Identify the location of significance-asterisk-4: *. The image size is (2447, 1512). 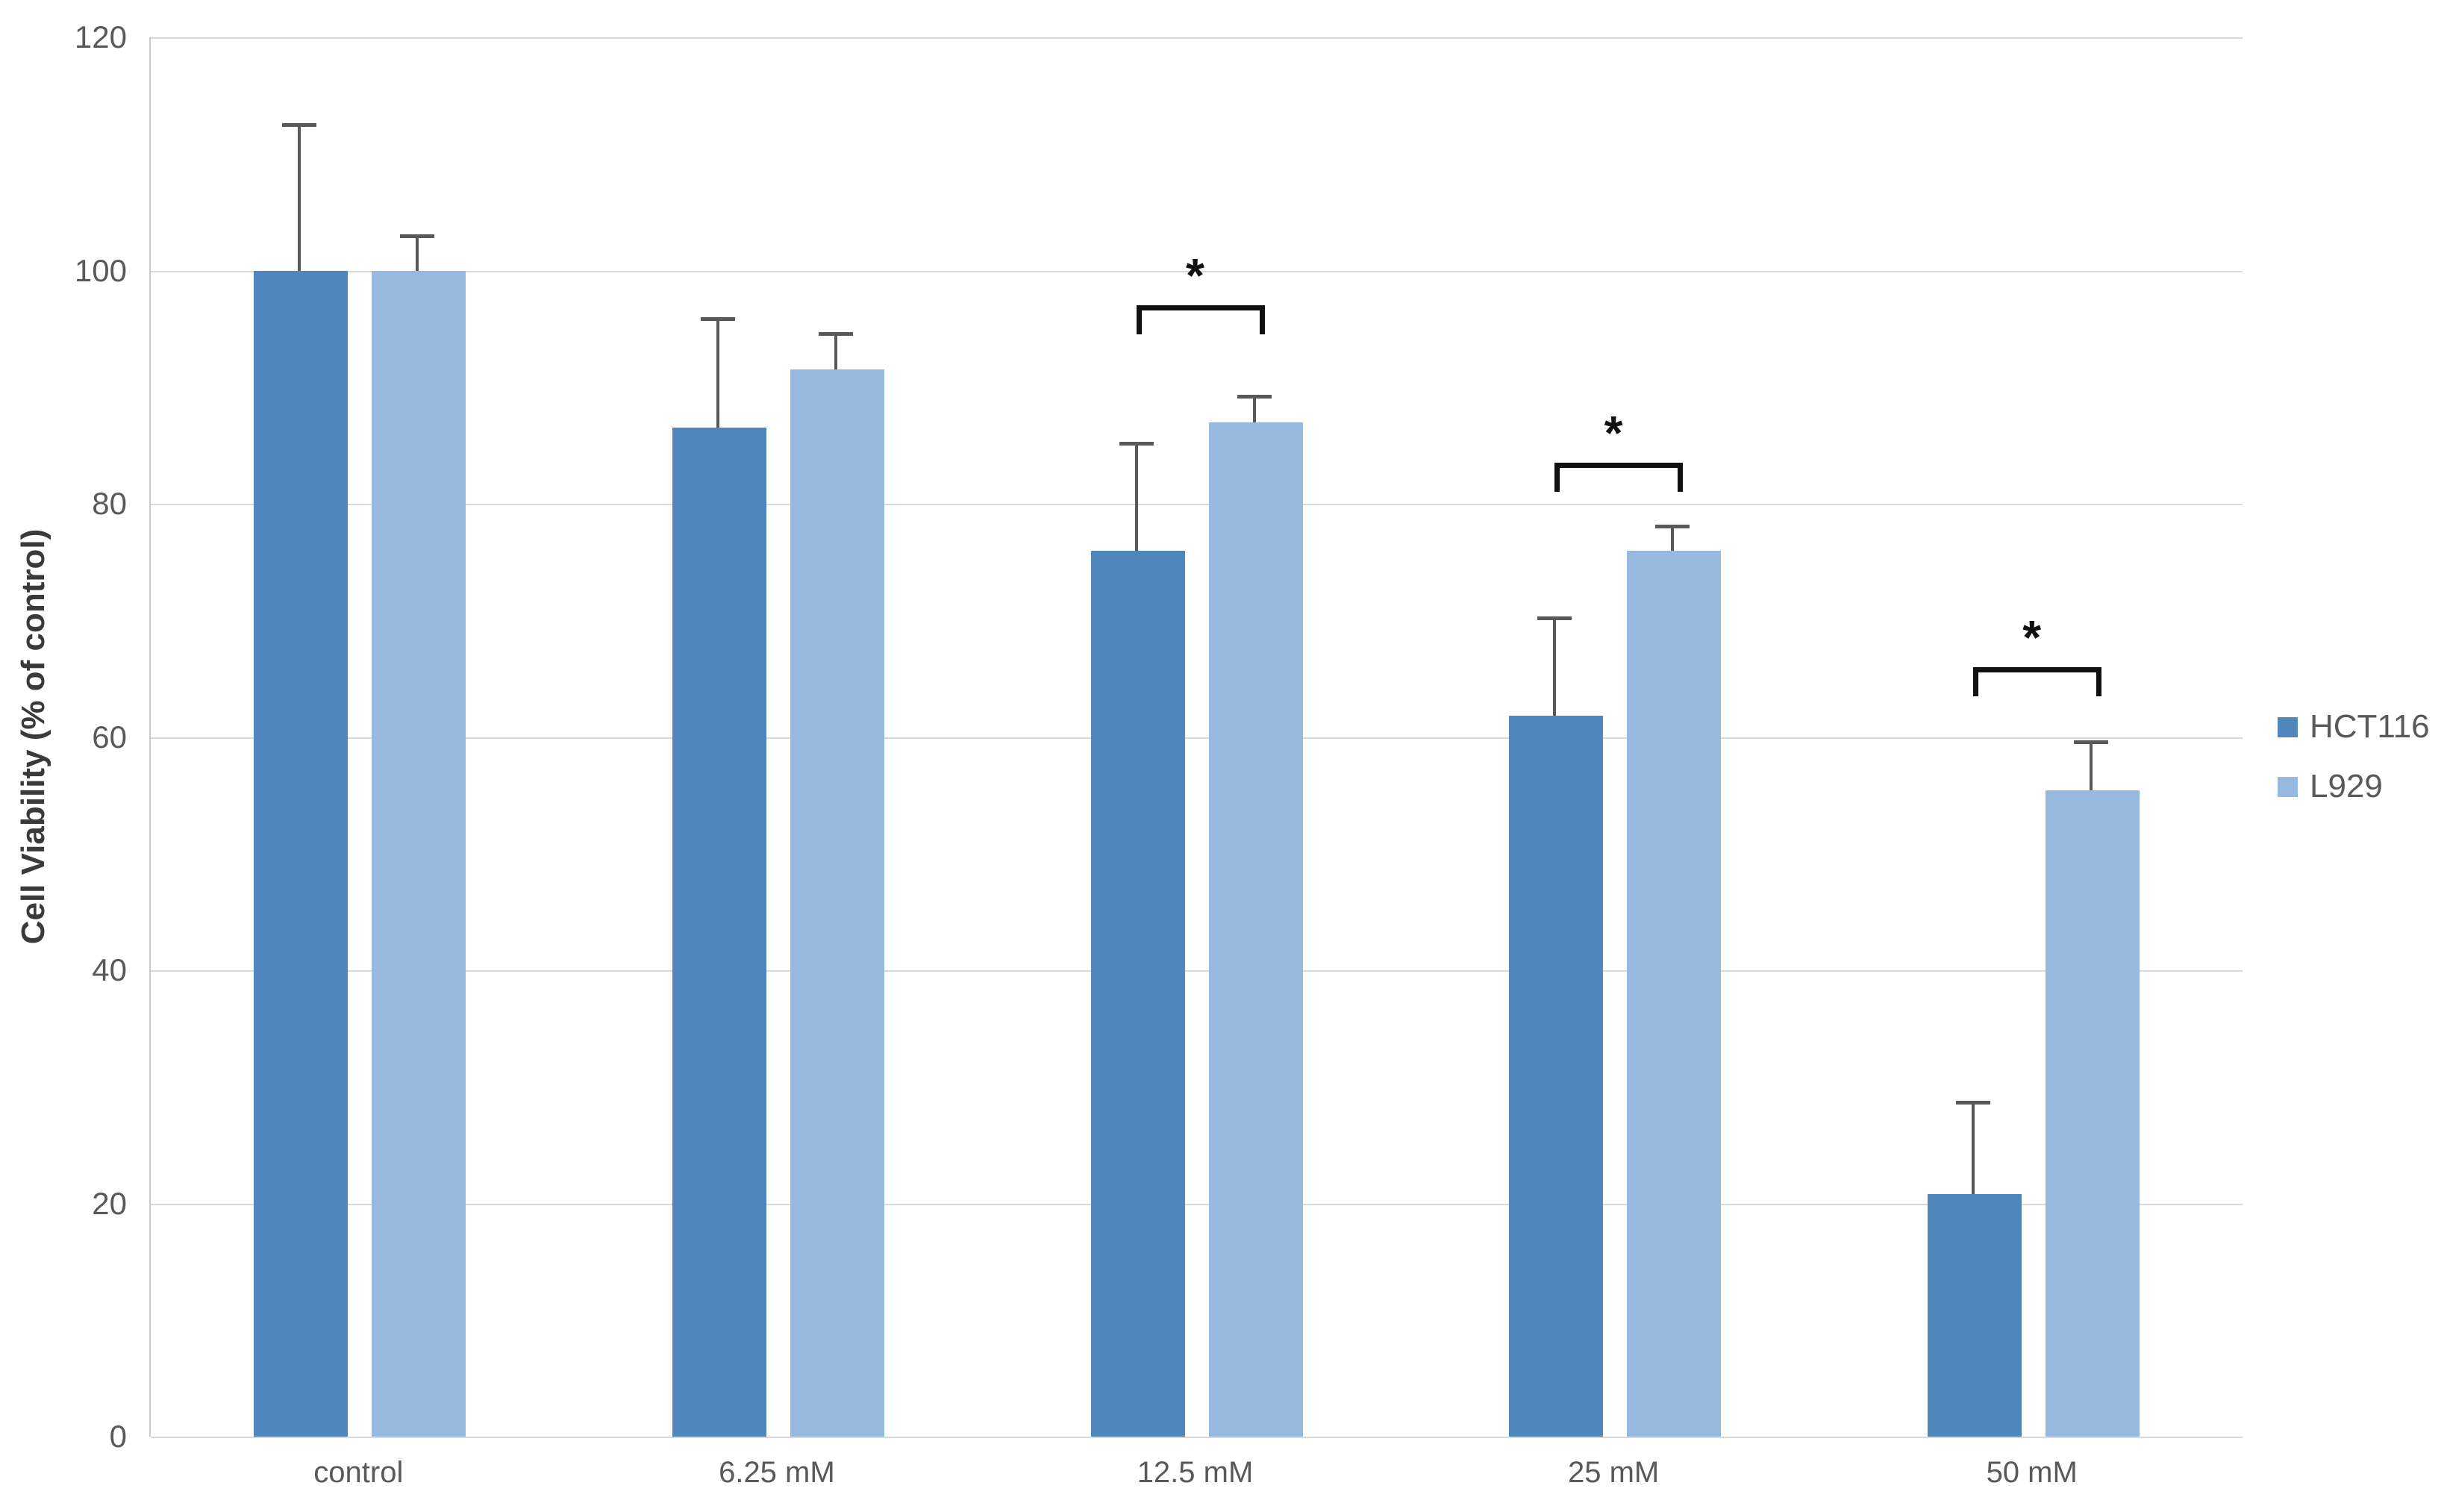
(2032, 637).